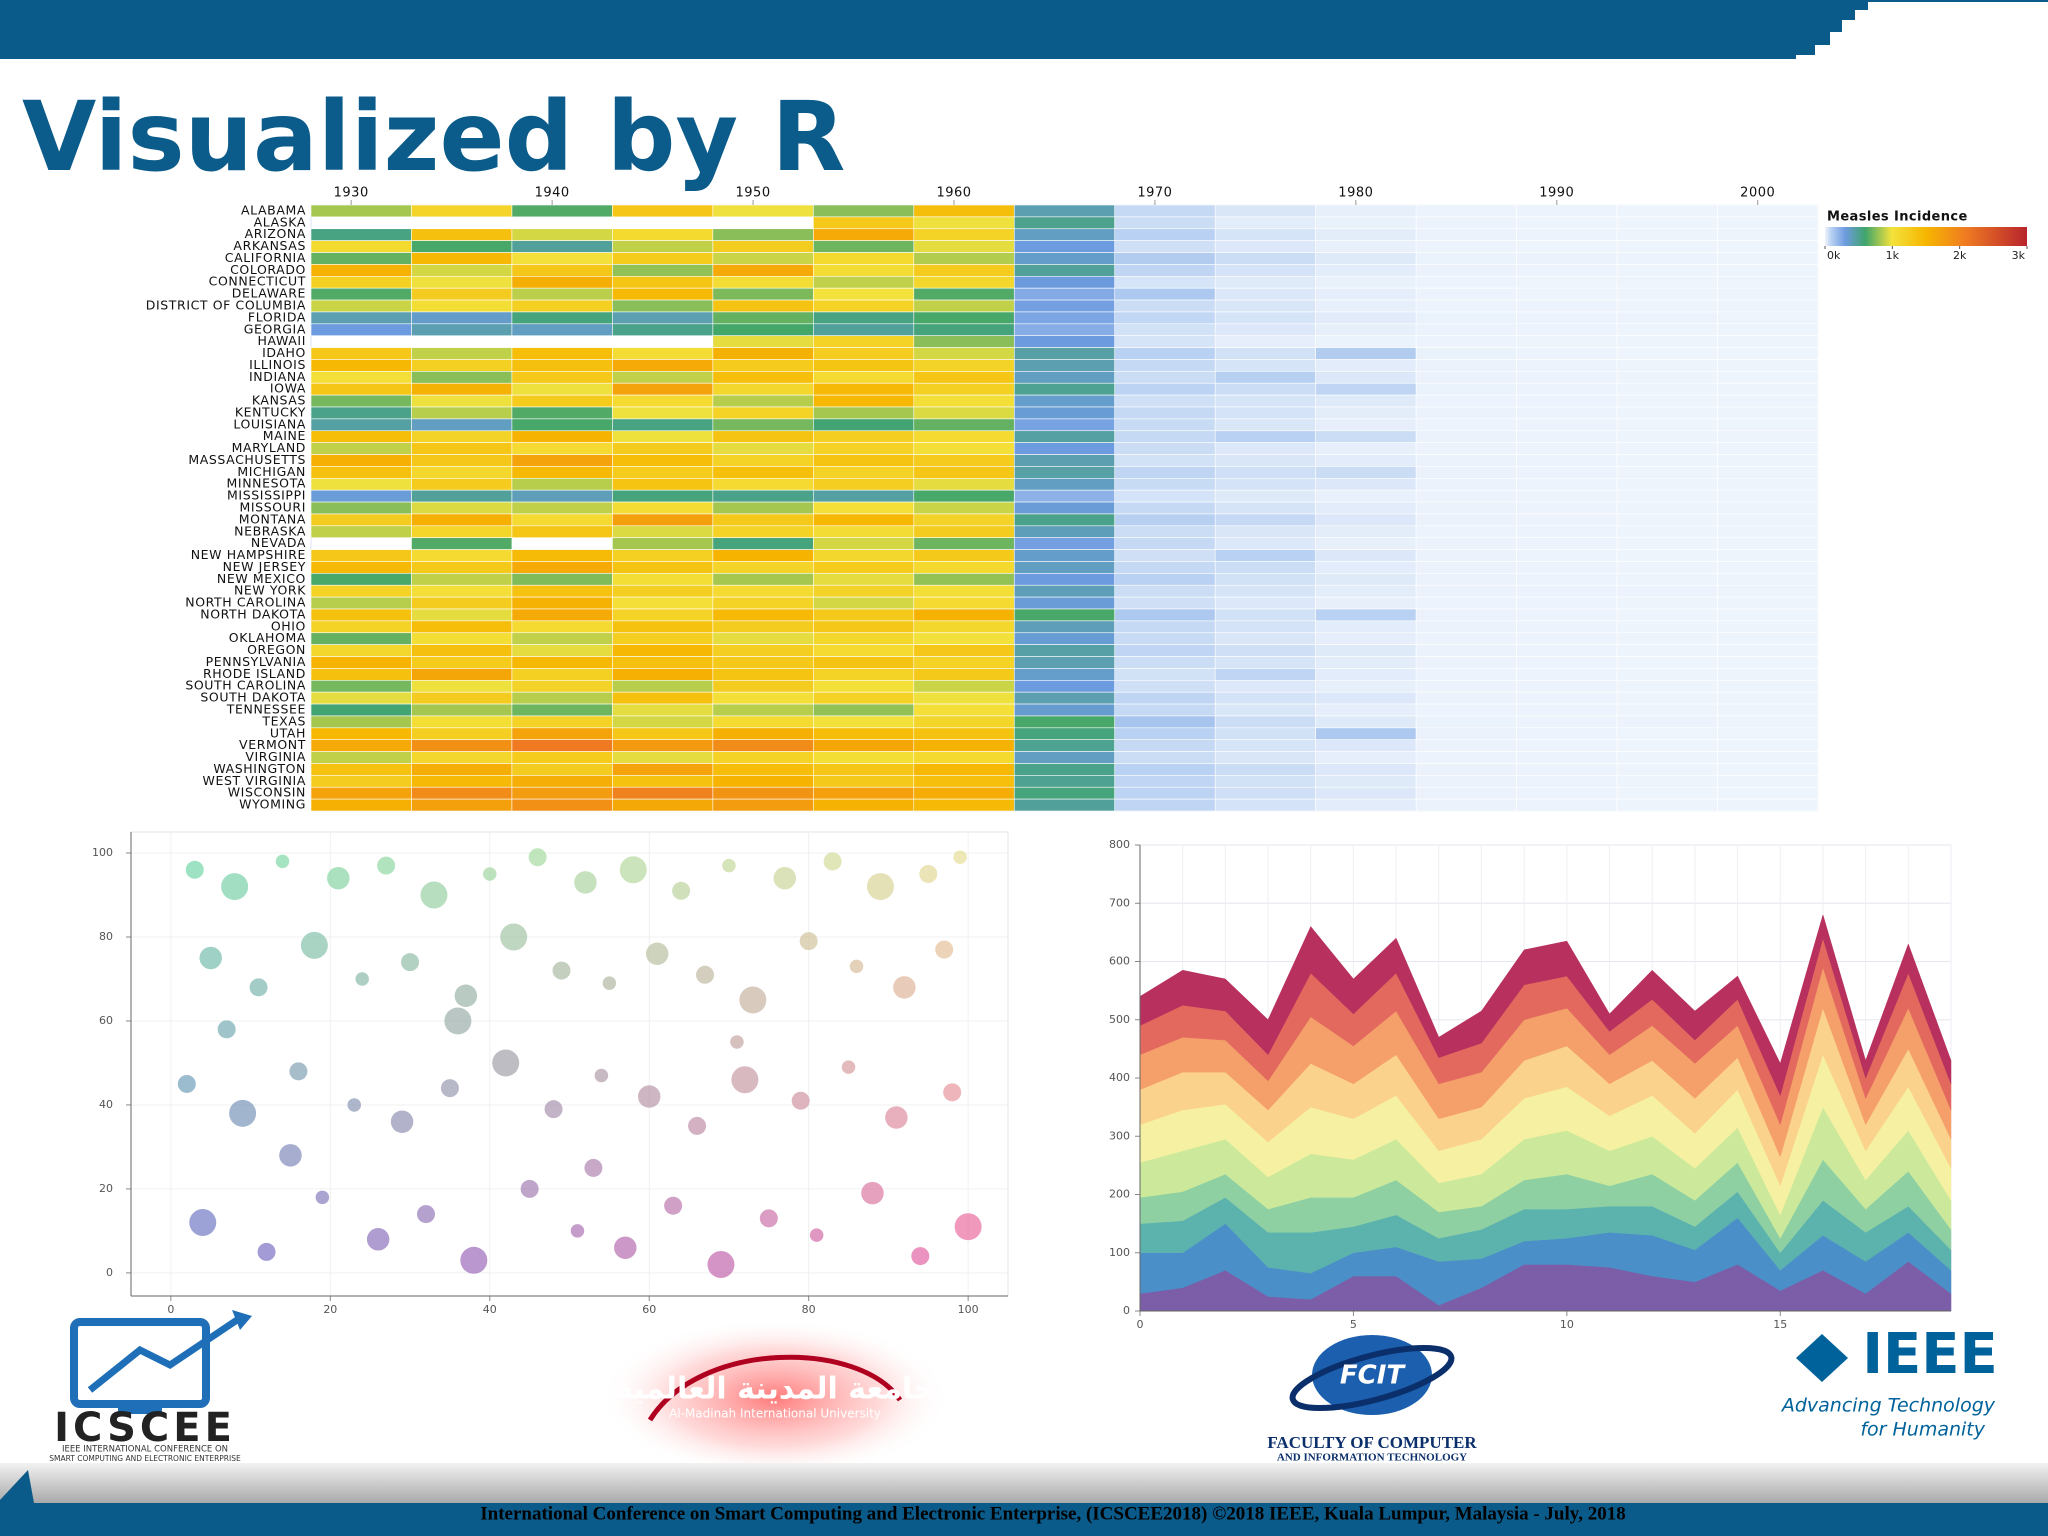 This screenshot has width=2048, height=1536. What do you see at coordinates (272, 744) in the screenshot?
I see `state-label: VERMONT` at bounding box center [272, 744].